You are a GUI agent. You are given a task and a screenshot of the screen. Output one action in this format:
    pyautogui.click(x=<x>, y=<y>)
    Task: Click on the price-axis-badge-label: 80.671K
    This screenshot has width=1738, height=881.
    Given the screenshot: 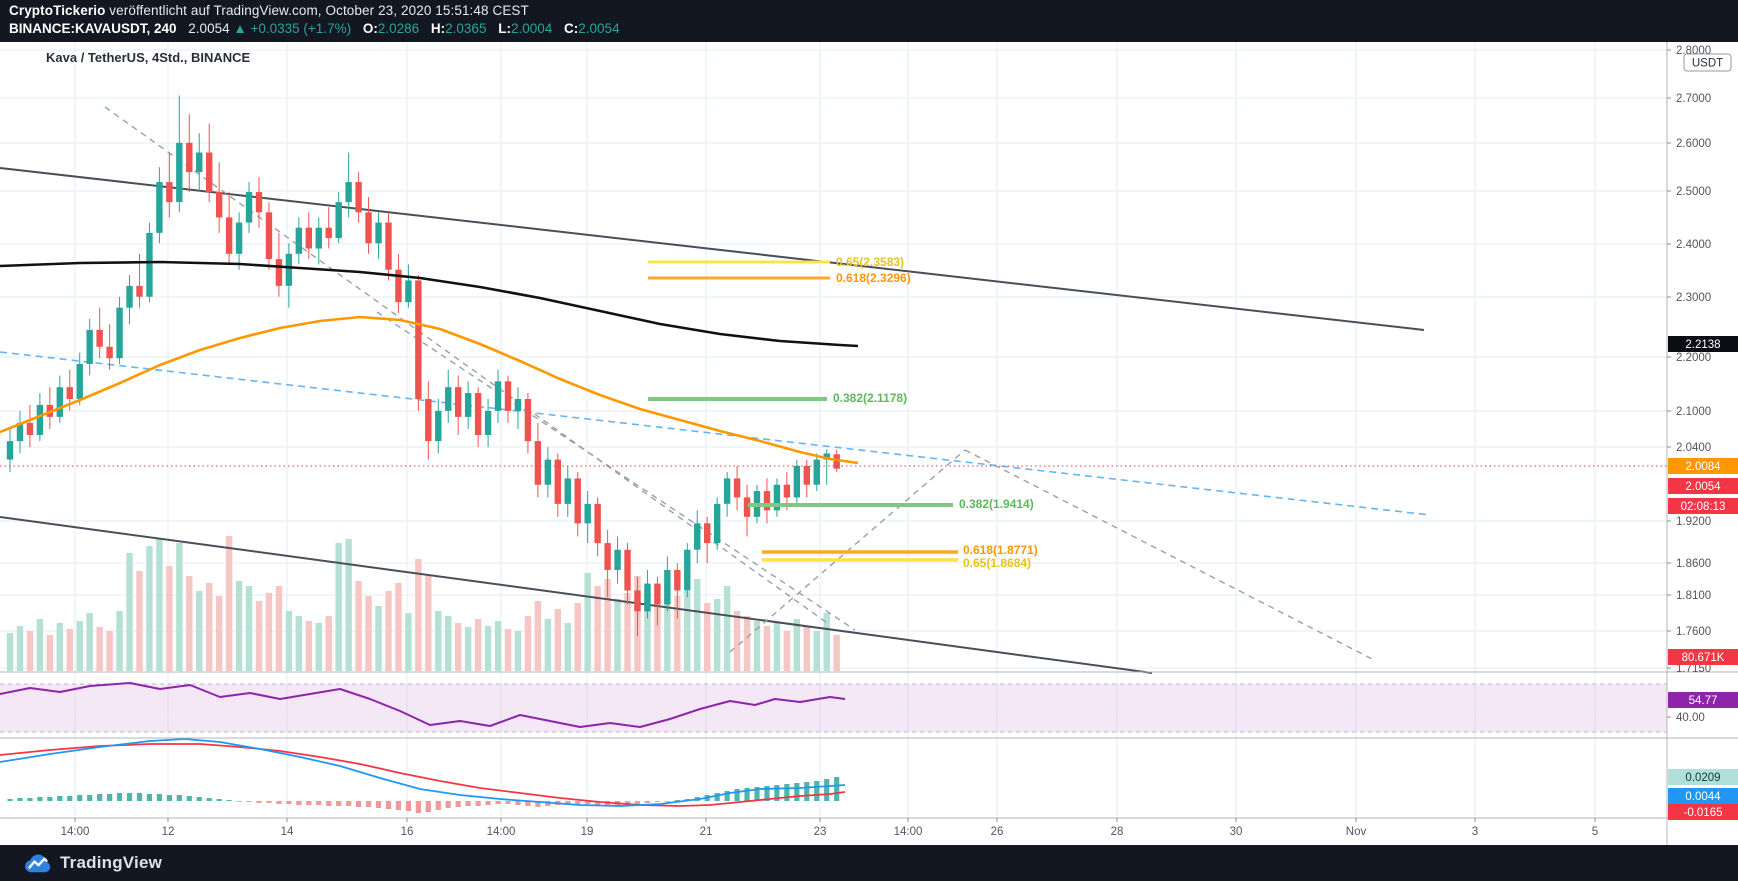 What is the action you would take?
    pyautogui.click(x=1703, y=658)
    